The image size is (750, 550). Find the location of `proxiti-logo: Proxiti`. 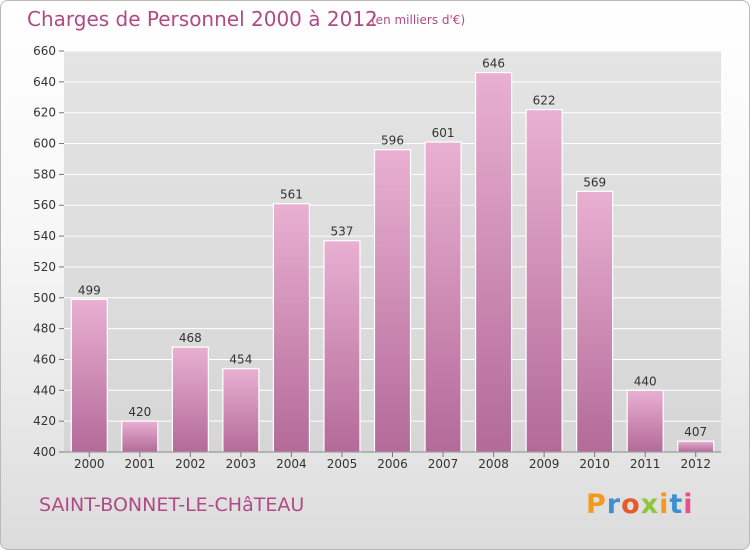

proxiti-logo: Proxiti is located at coordinates (640, 504).